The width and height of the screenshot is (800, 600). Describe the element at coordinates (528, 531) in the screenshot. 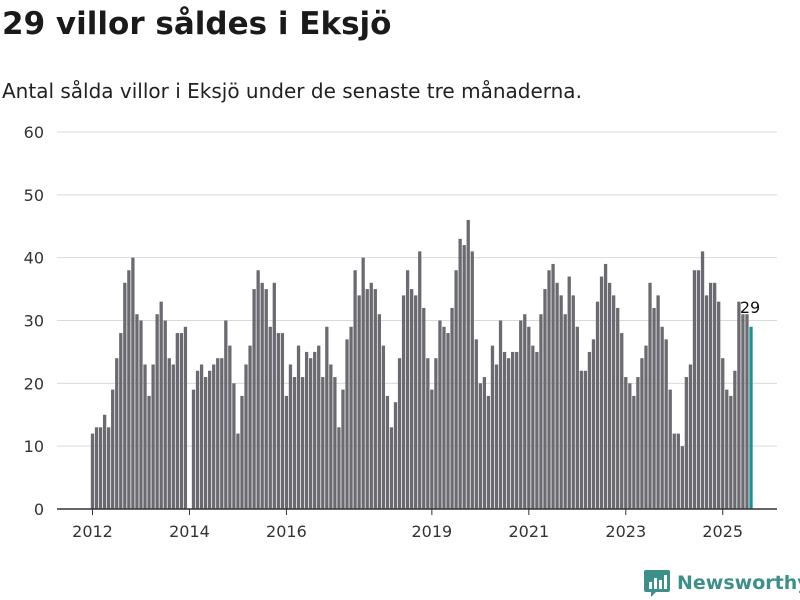

I see `x-tick-label: 2021` at that location.